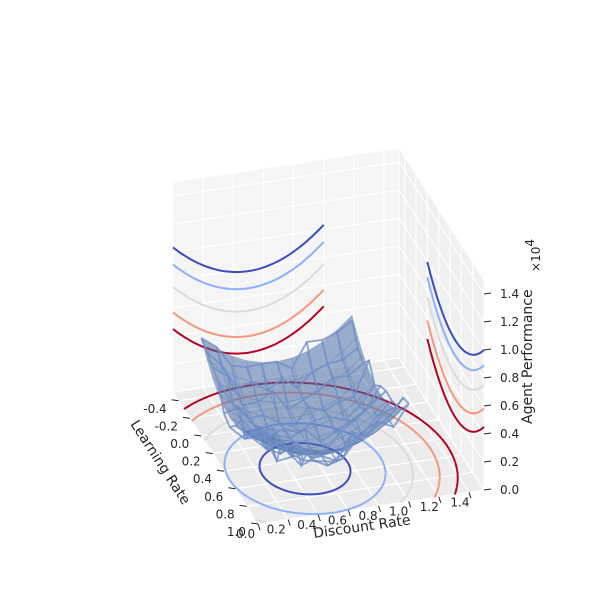 The width and height of the screenshot is (600, 600). I want to click on z-multiplier-exponent: 4, so click(530, 243).